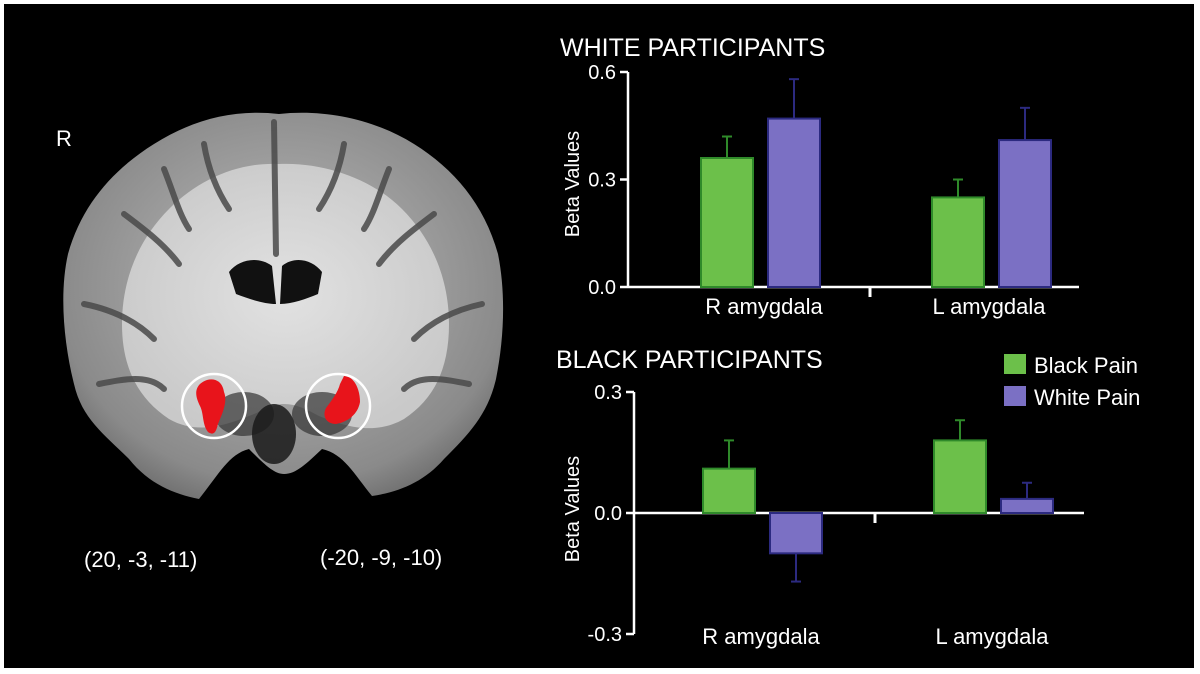  What do you see at coordinates (283, 255) in the screenshot?
I see `sulci` at bounding box center [283, 255].